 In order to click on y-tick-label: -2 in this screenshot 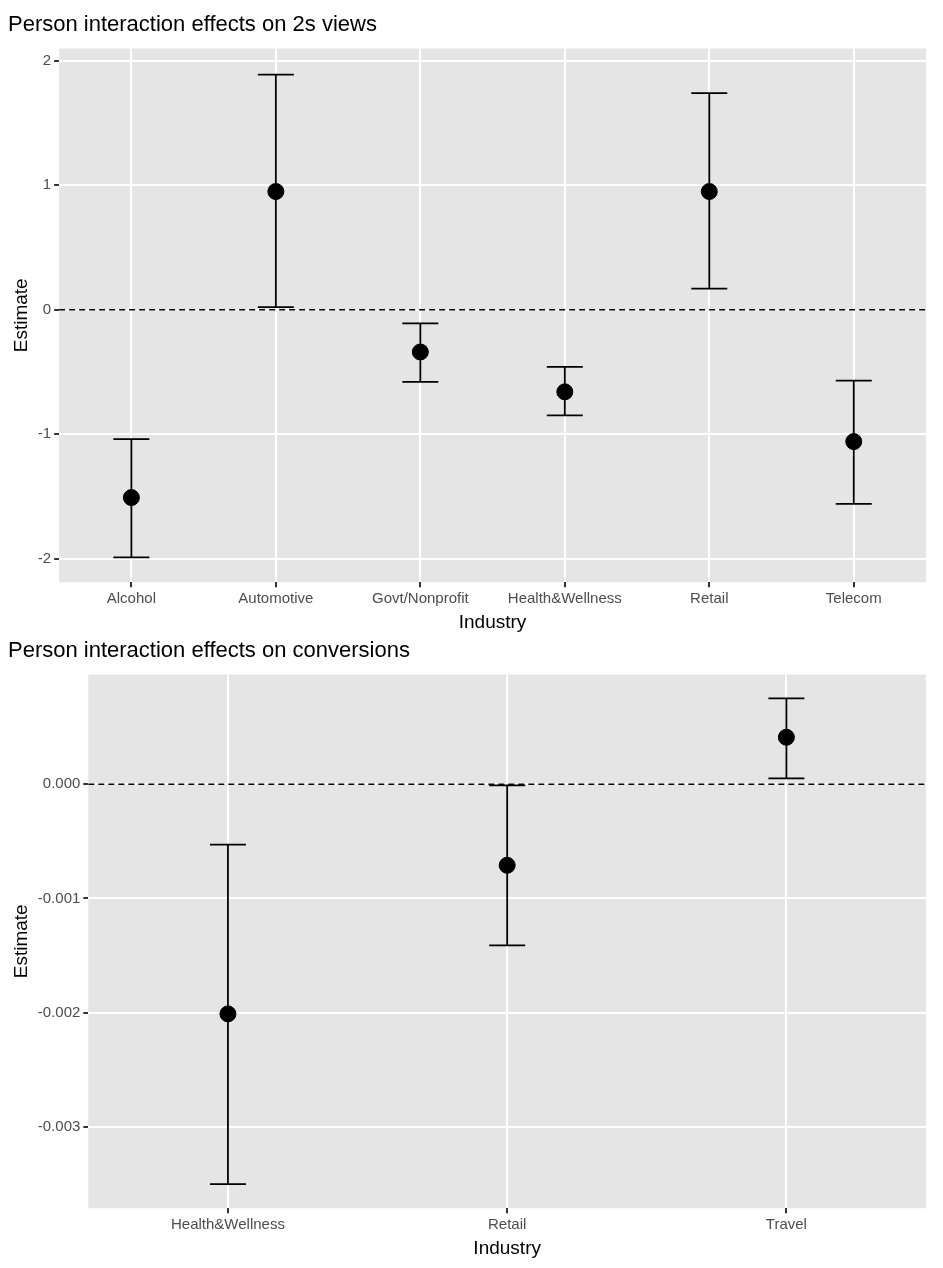, I will do `click(44, 557)`.